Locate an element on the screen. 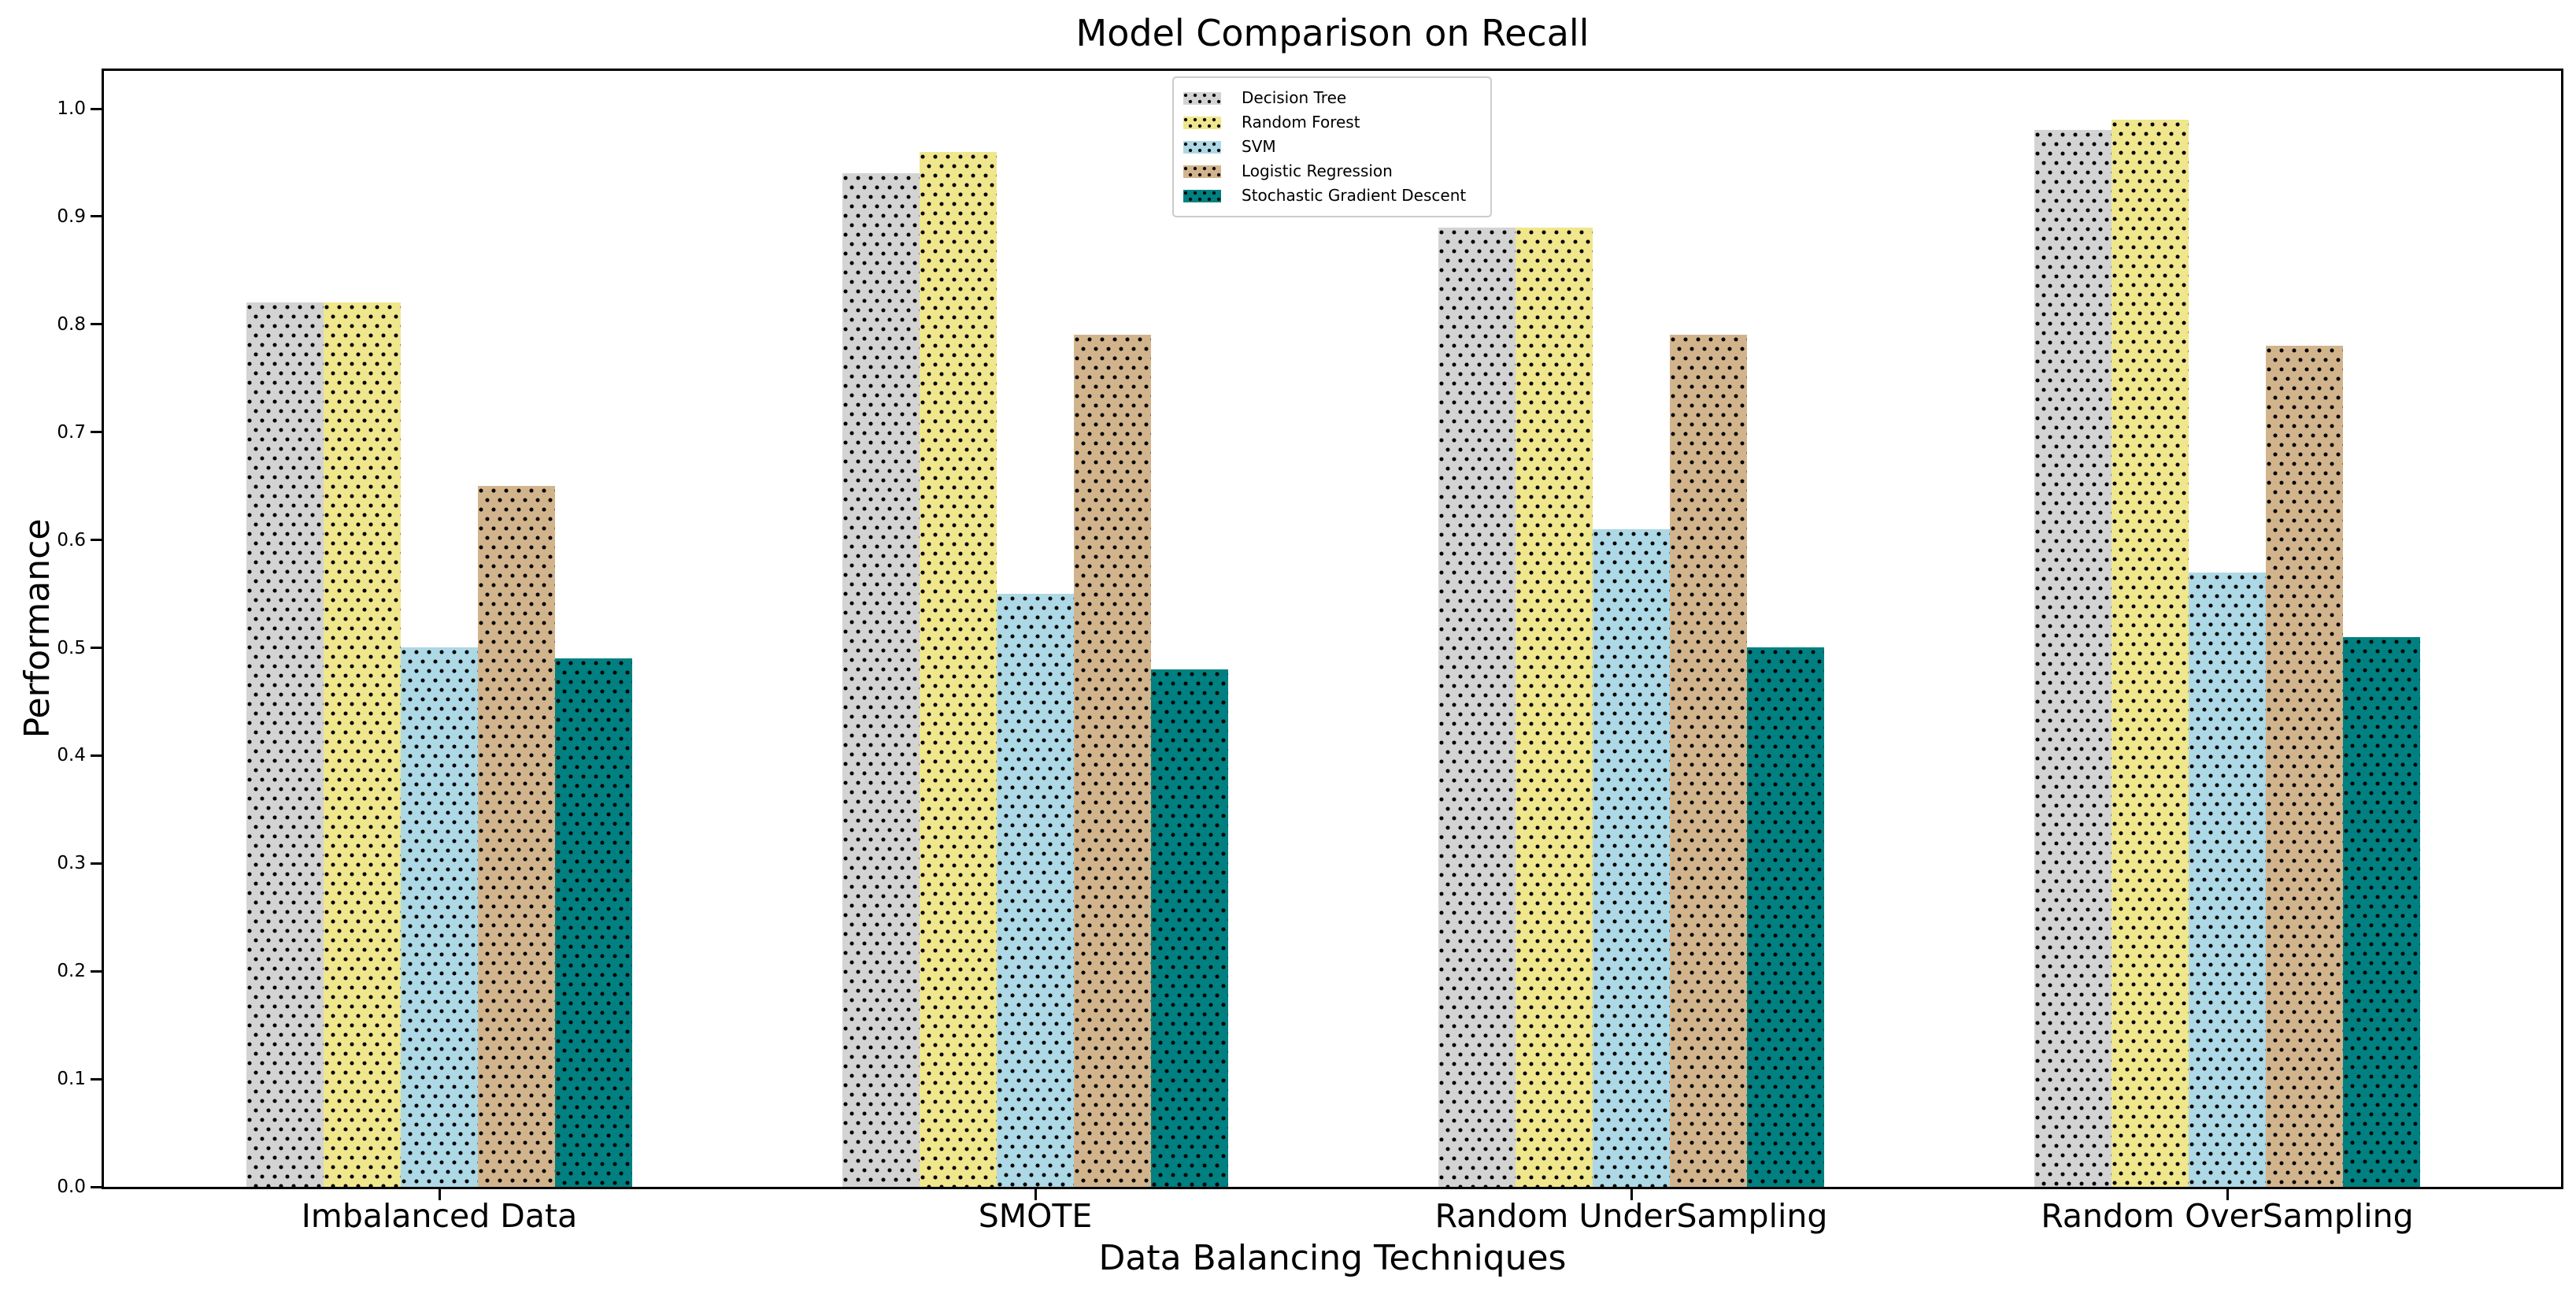 The image size is (2576, 1290). bar-stochastic-gradient-descent-group2 is located at coordinates (1189, 928).